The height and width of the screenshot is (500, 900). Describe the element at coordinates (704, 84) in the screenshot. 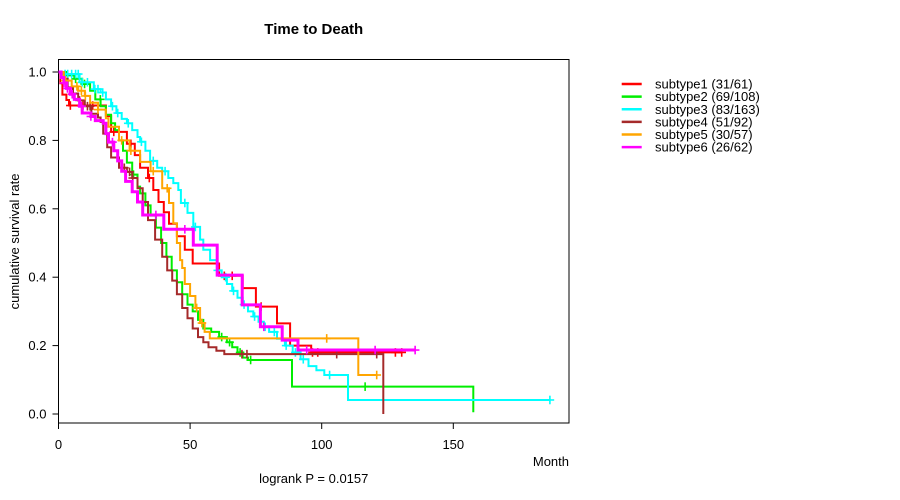

I see `legend-item-label: subtype1 (31/61)` at that location.